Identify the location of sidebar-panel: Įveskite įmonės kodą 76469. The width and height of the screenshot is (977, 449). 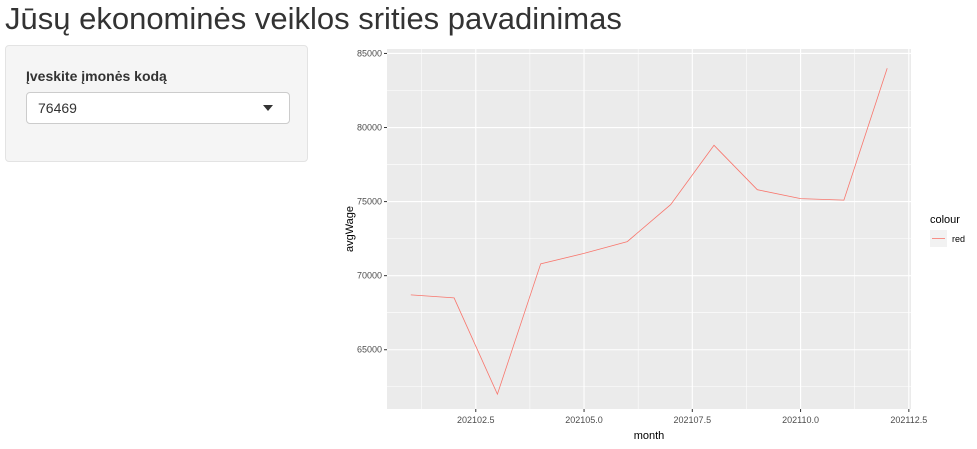
(156, 103).